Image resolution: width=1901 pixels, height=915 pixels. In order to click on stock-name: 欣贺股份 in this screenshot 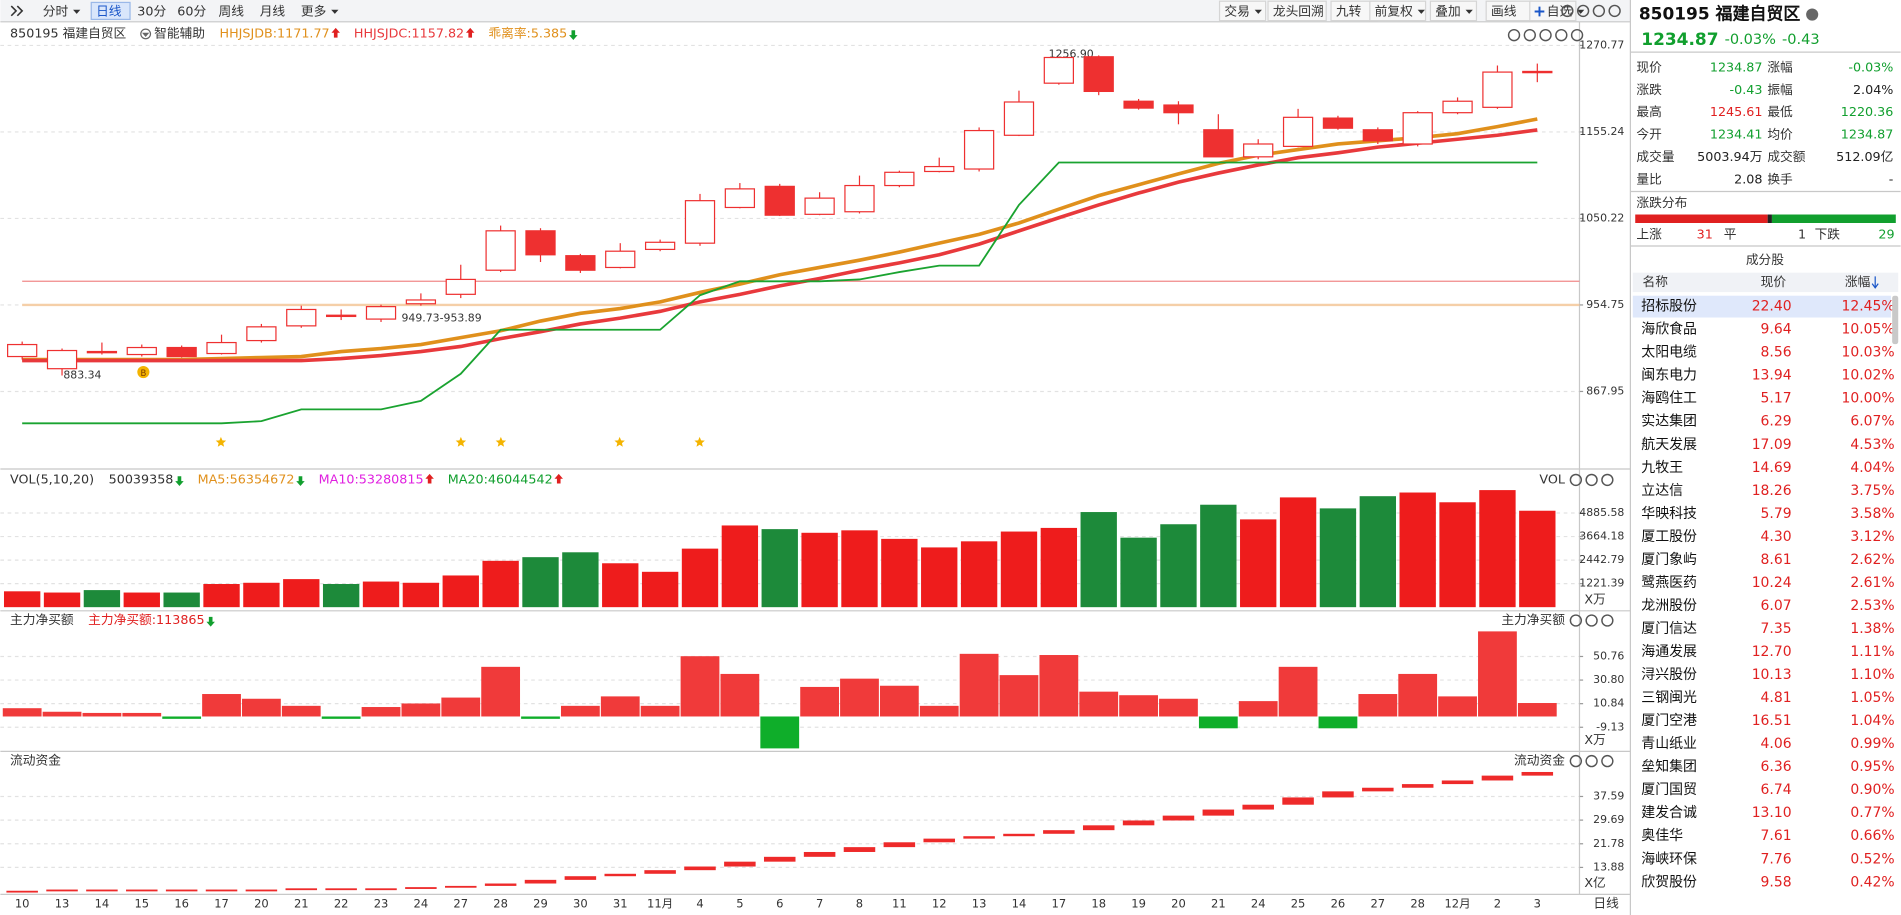, I will do `click(1669, 882)`.